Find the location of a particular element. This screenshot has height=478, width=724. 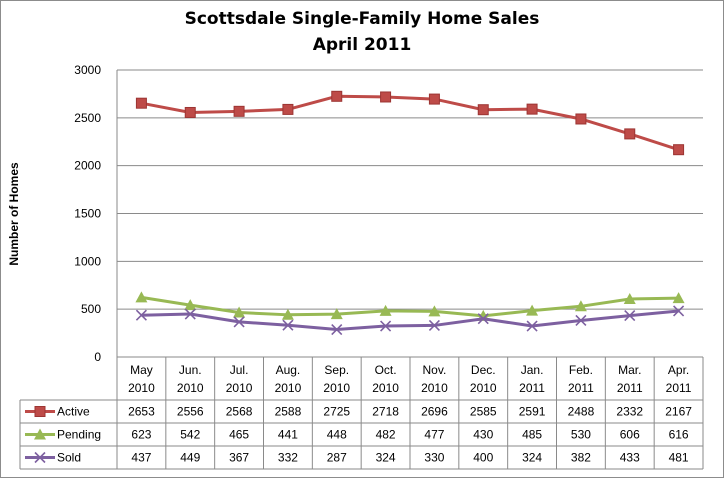

table-cell-value: 2488 is located at coordinates (581, 412).